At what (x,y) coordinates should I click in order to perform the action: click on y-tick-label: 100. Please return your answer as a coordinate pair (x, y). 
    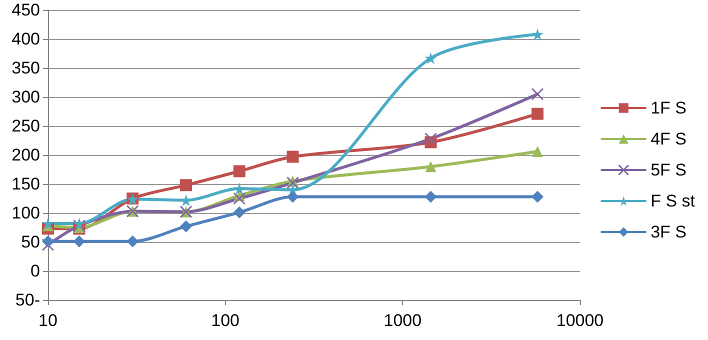
    Looking at the image, I should click on (26, 213).